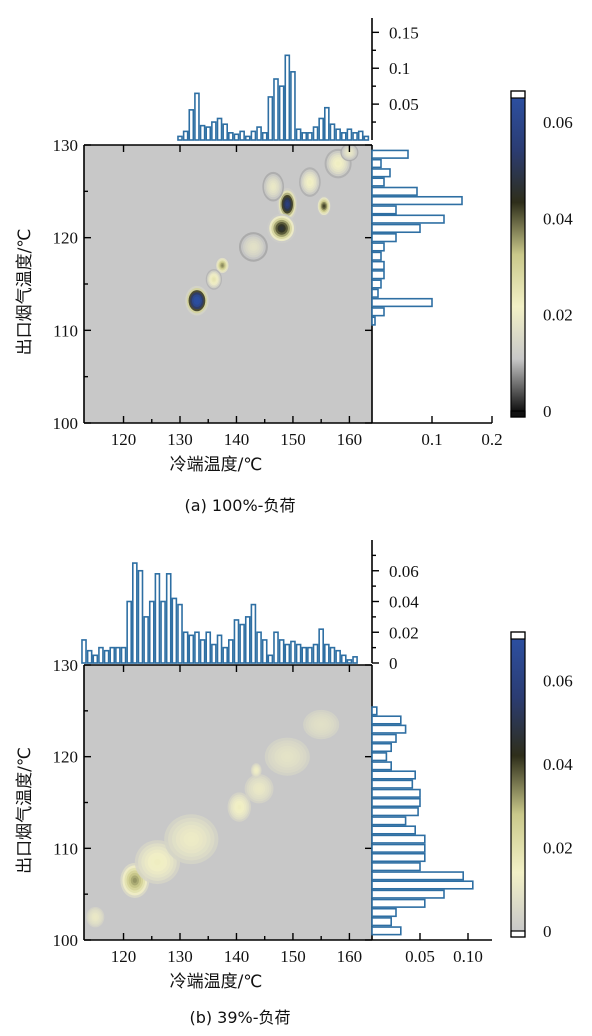  What do you see at coordinates (558, 315) in the screenshot?
I see `colorbar-tick-label: 0.02` at bounding box center [558, 315].